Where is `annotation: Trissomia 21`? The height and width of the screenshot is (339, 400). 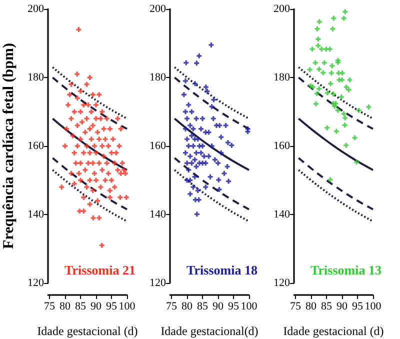 annotation: Trissomia 21 is located at coordinates (100, 270).